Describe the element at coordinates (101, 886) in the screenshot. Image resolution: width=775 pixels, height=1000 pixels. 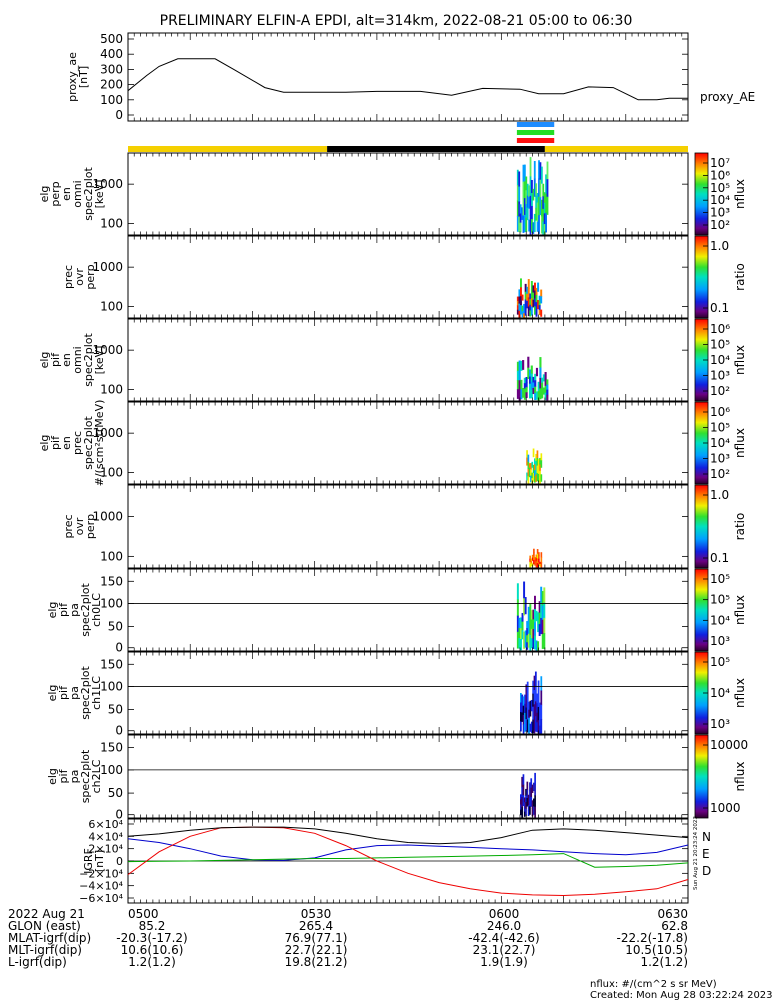
I see `y-tick-label: −4×10⁴` at that location.